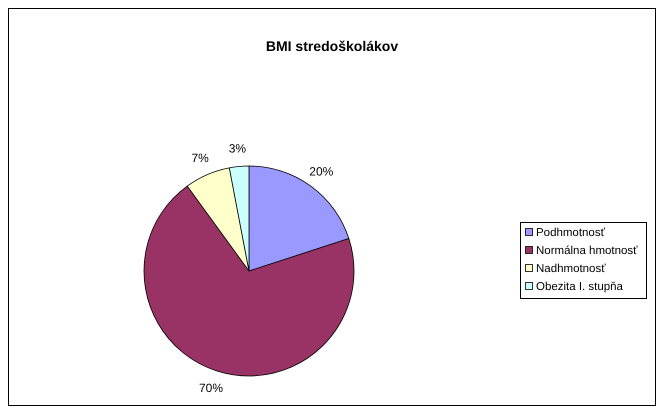 The width and height of the screenshot is (664, 414). I want to click on legend-label: Podhmotnosť, so click(571, 233).